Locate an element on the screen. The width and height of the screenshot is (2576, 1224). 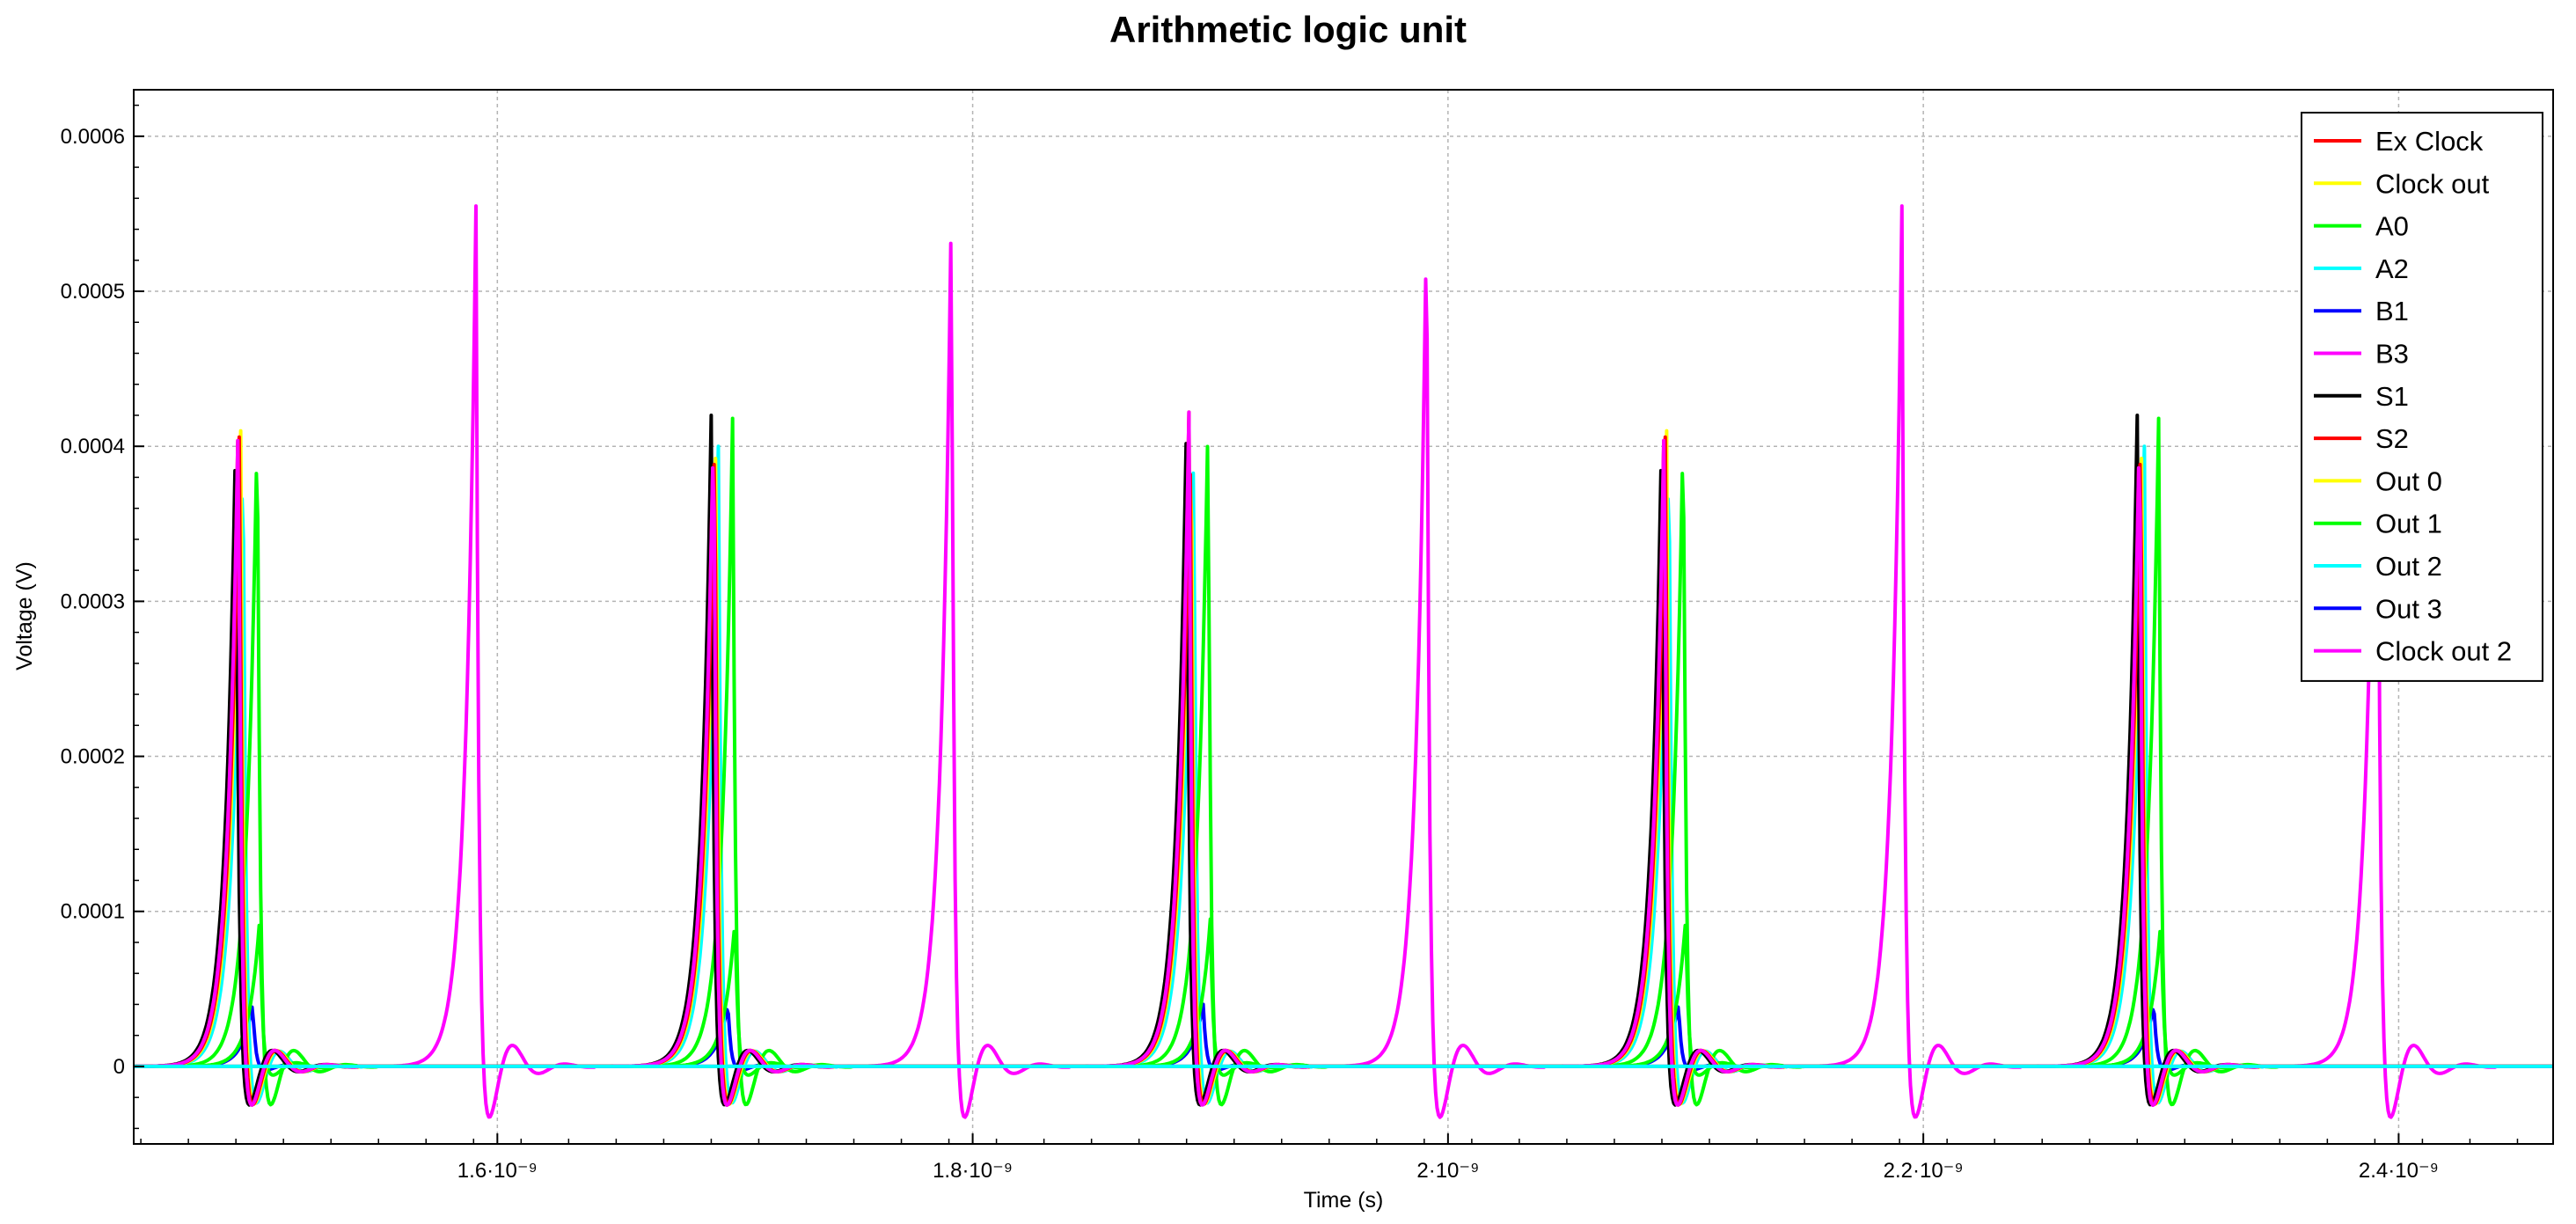
x-tick-label: 2.4·10⁻⁹ is located at coordinates (2399, 1171).